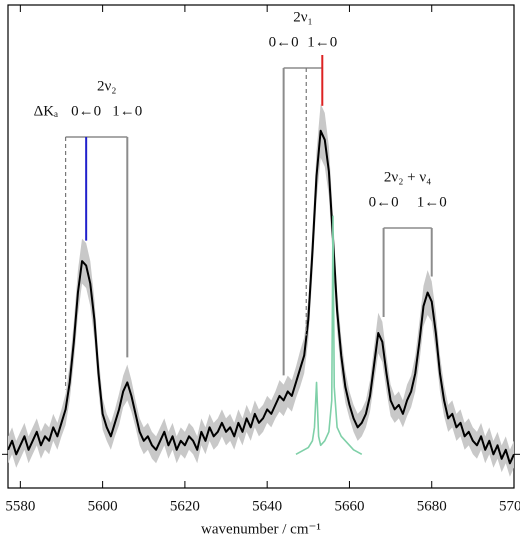 This screenshot has width=520, height=544. Describe the element at coordinates (185, 506) in the screenshot. I see `x-tick-label: 5620` at that location.